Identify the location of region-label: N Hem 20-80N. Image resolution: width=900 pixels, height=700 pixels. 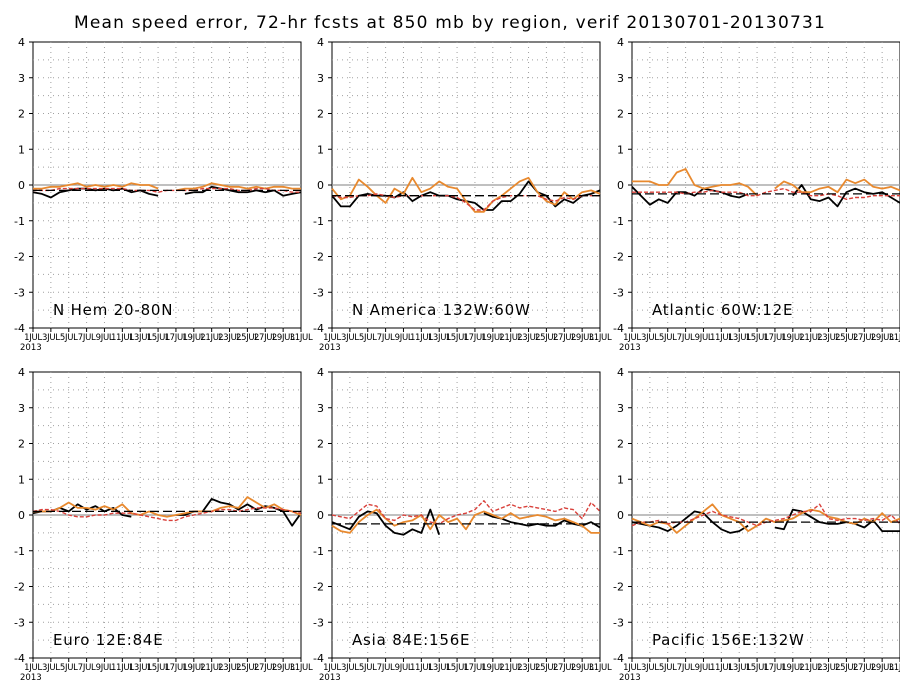
(113, 310).